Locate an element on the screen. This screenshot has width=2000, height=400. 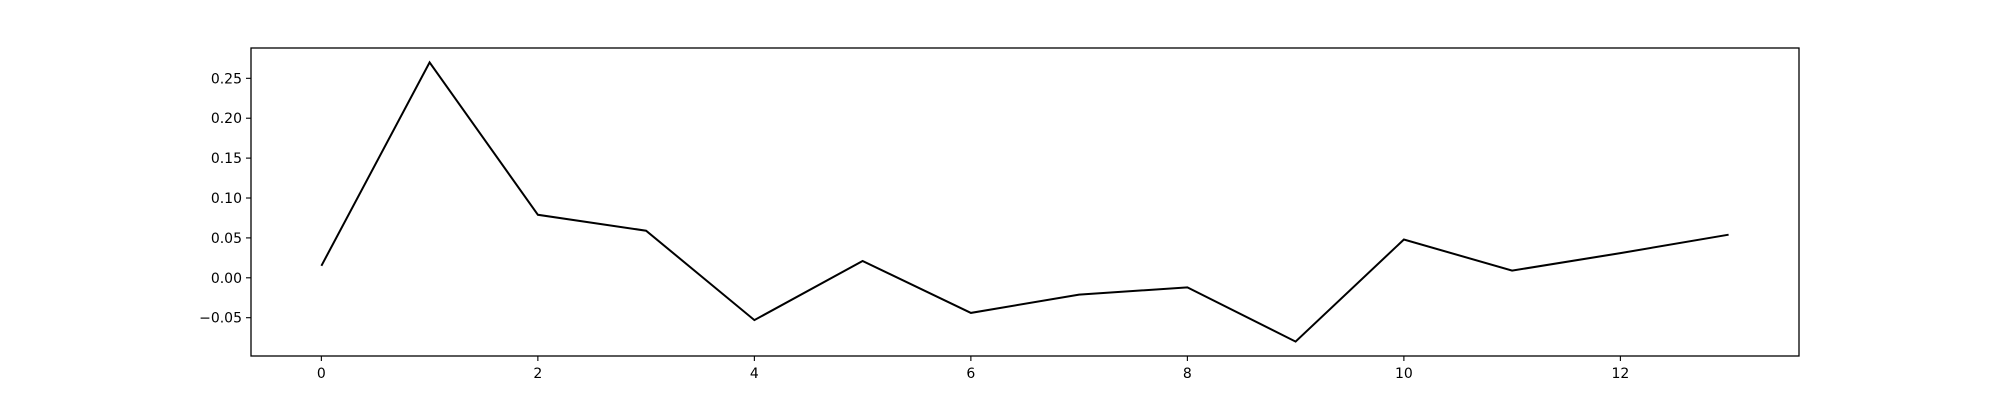
y-tick-label: 0.20 is located at coordinates (226, 119).